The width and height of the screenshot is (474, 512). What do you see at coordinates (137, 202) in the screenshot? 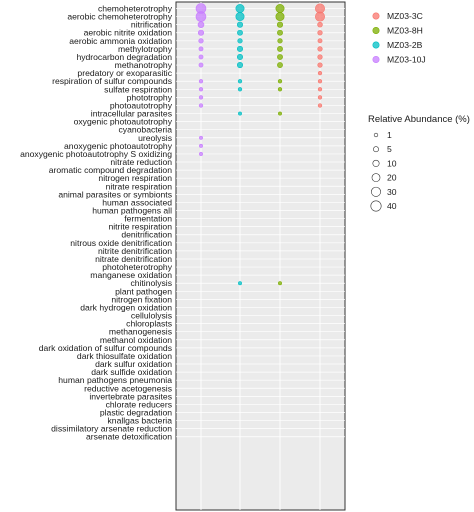
I see `y-tick-label: human associated` at bounding box center [137, 202].